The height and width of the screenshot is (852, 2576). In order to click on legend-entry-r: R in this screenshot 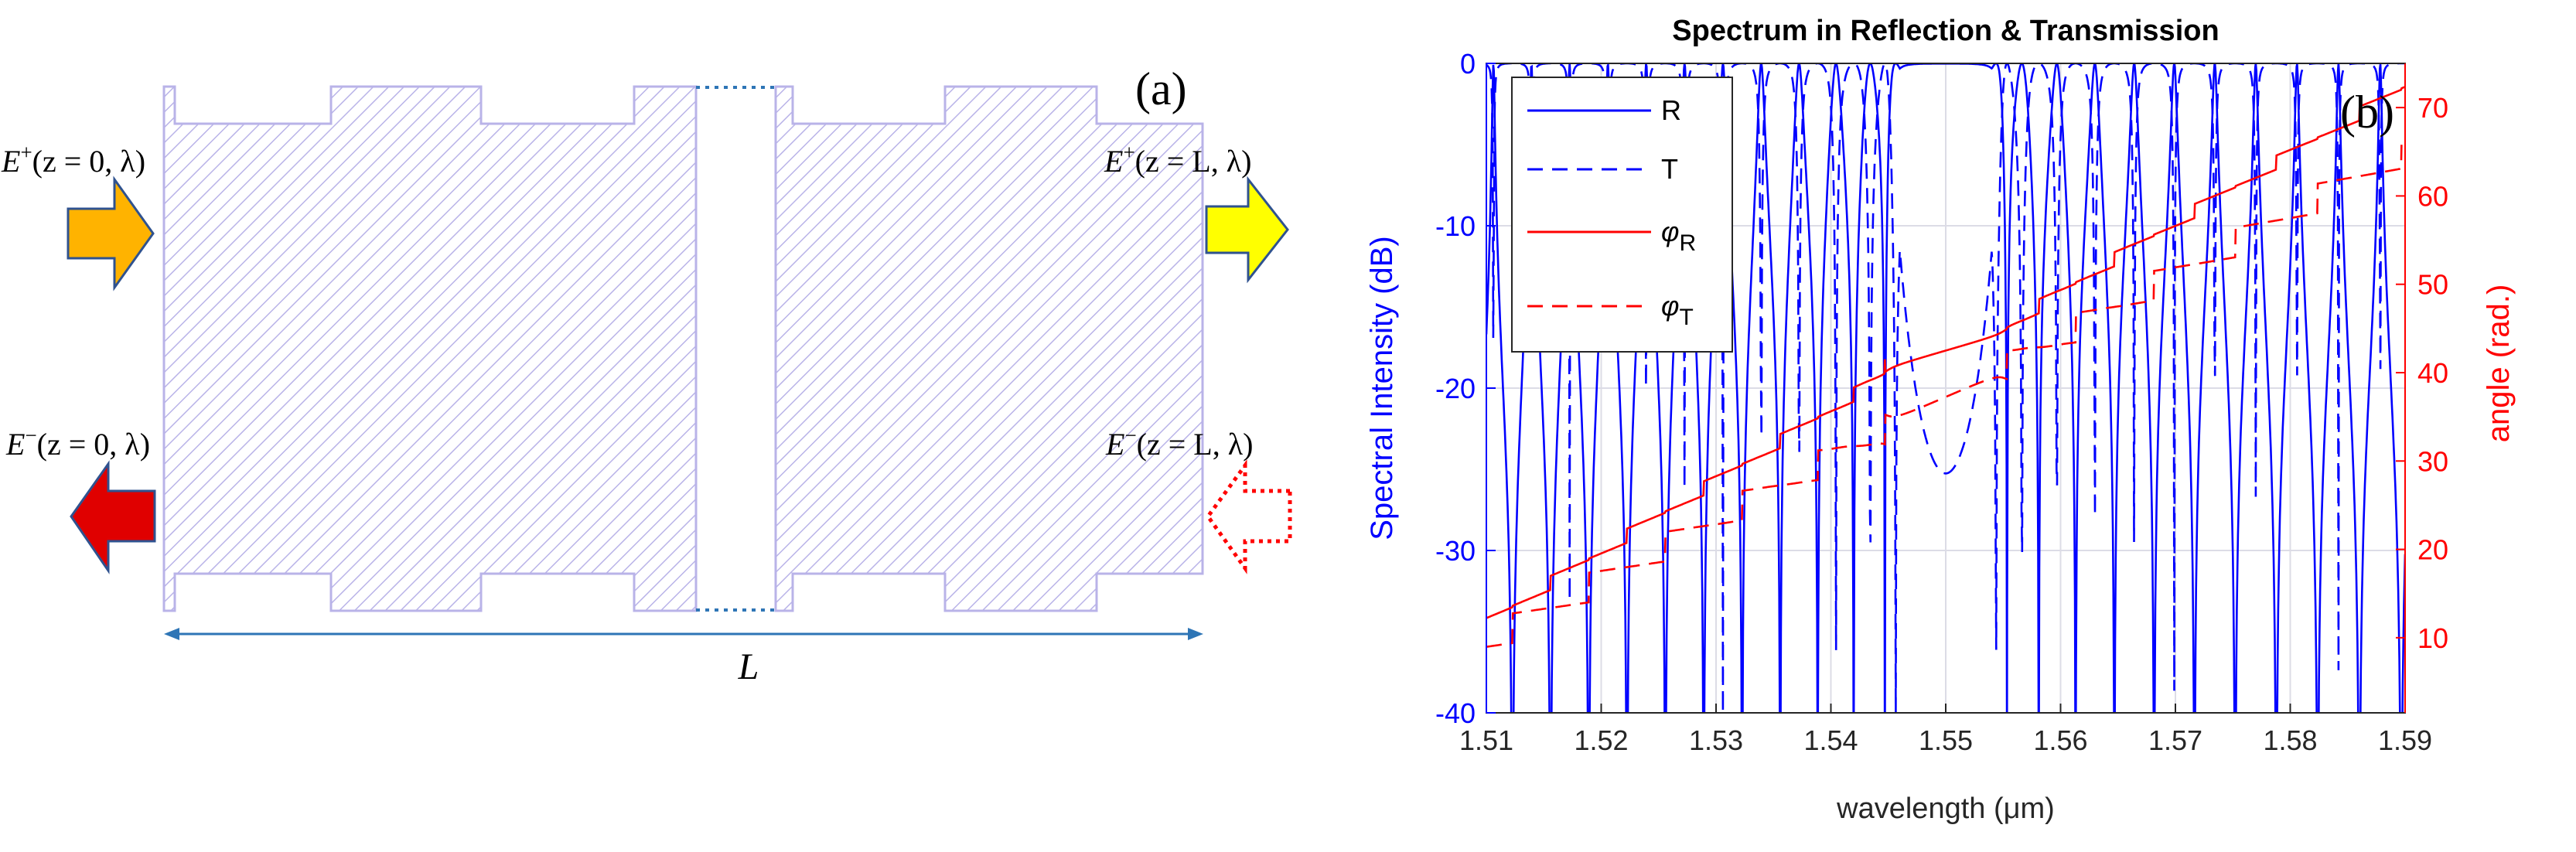, I will do `click(1604, 110)`.